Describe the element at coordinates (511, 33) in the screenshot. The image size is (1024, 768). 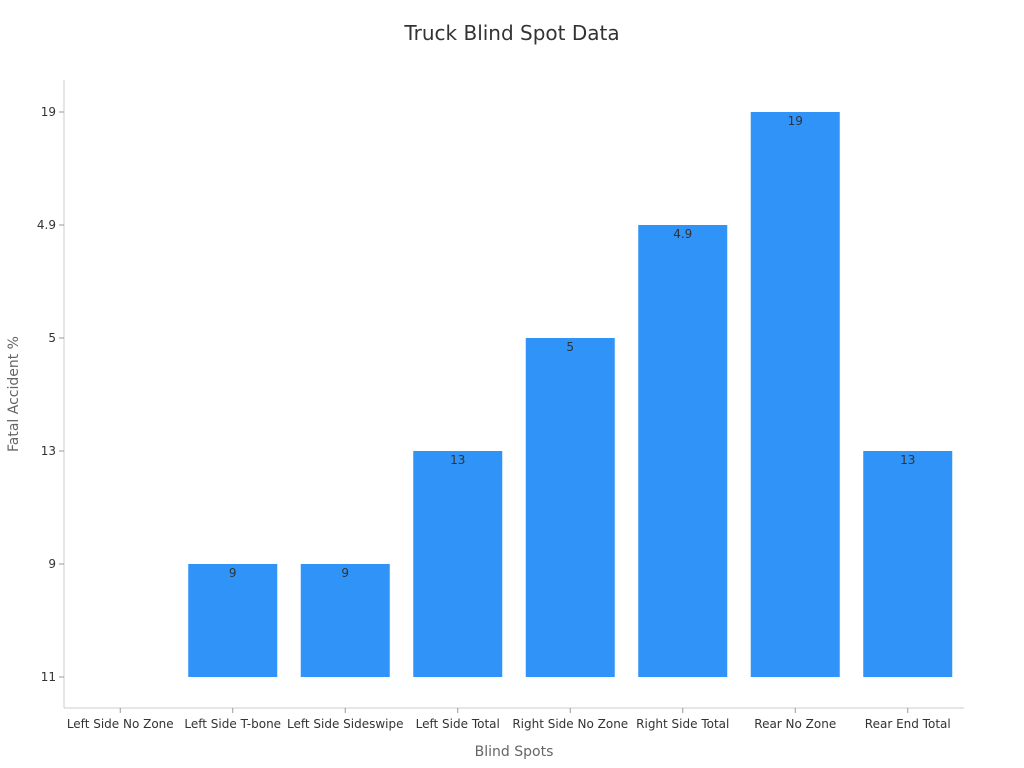
I see `chart-title: Truck Blind Spot Data` at that location.